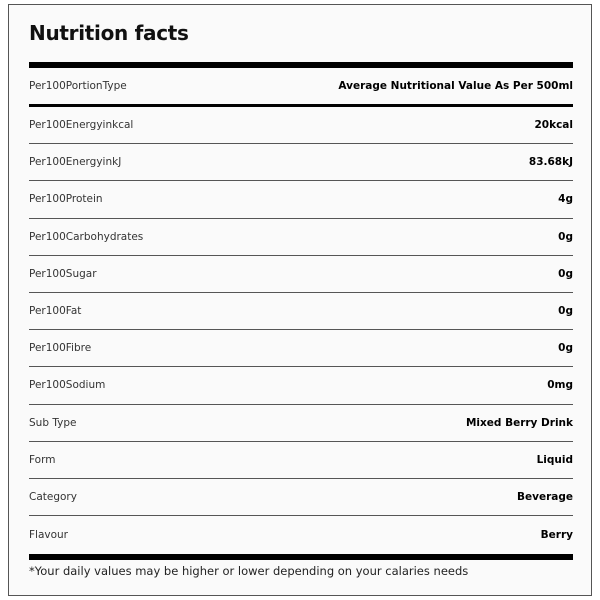 This screenshot has width=600, height=600. I want to click on row-value: Berry, so click(556, 534).